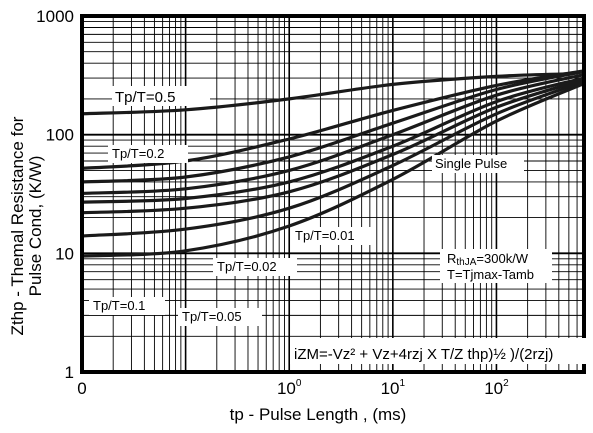 The height and width of the screenshot is (433, 593). I want to click on label-tj: T=Tjmax-Tamb, so click(490, 274).